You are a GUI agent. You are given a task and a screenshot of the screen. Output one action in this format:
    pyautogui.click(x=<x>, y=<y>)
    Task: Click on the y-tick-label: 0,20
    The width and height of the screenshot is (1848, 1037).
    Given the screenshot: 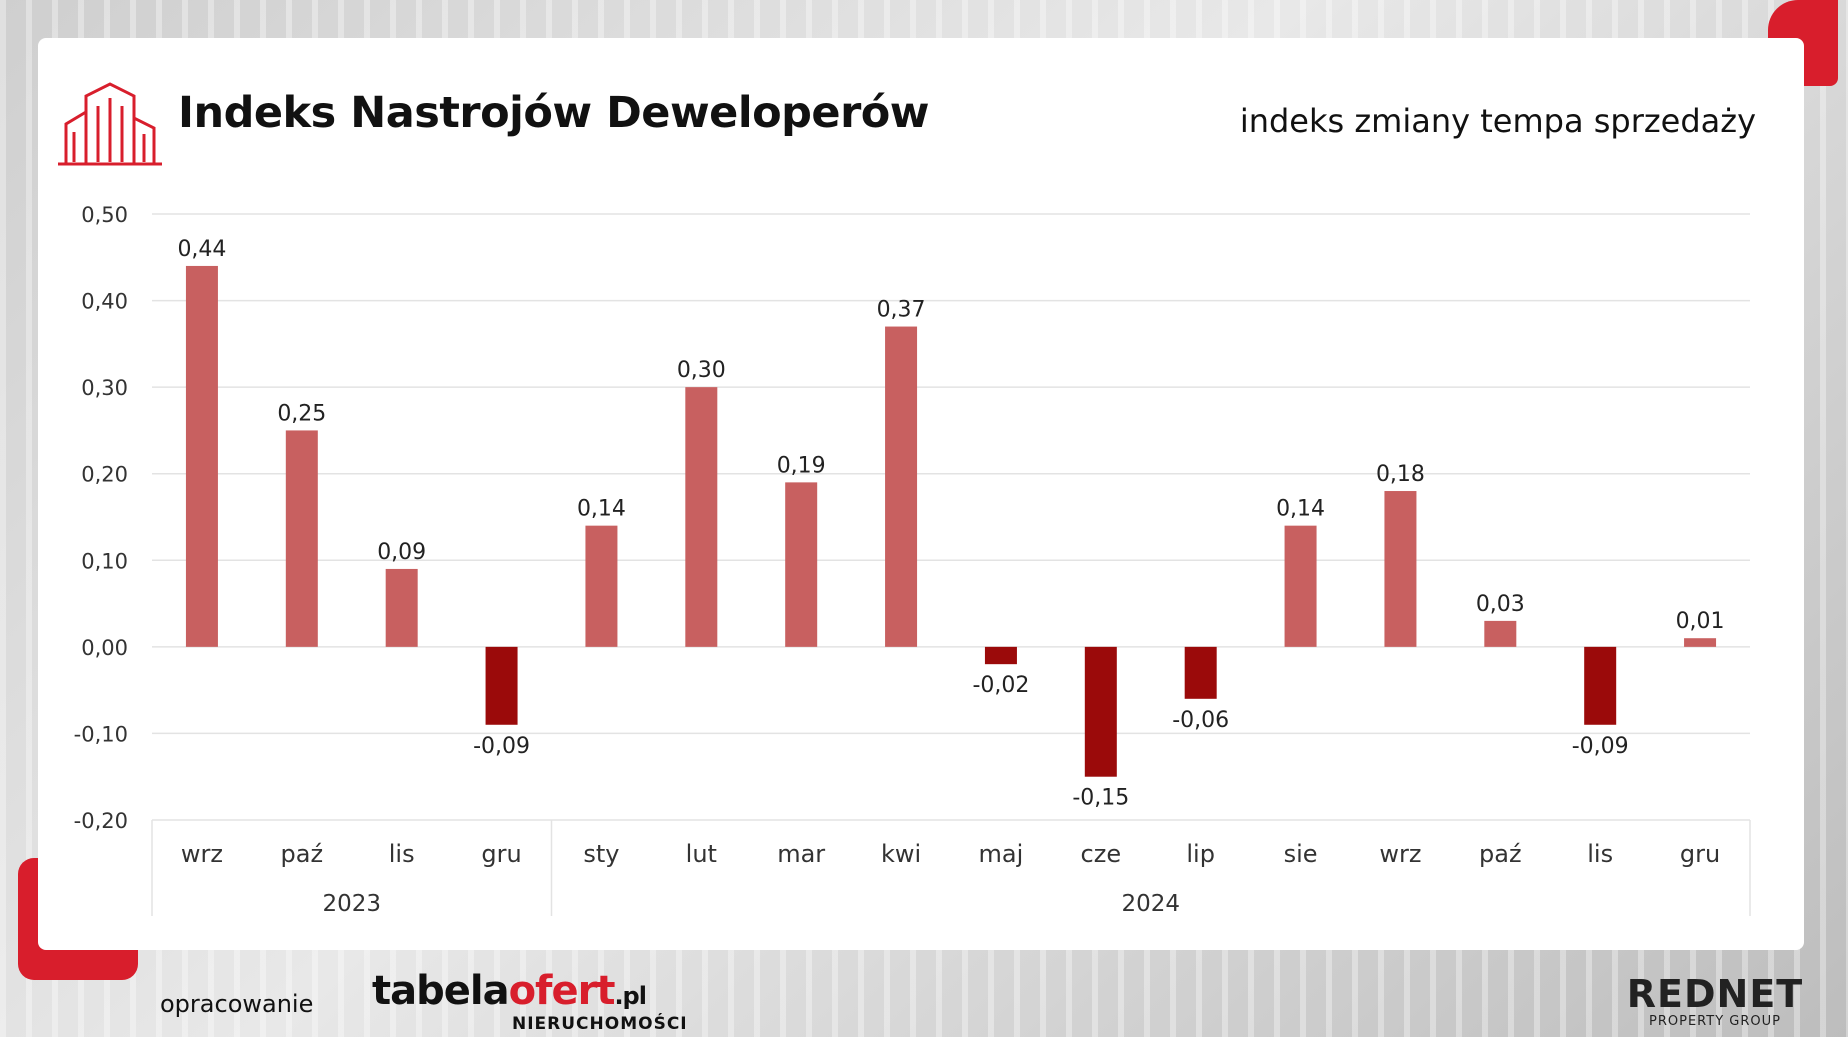 What is the action you would take?
    pyautogui.click(x=104, y=475)
    